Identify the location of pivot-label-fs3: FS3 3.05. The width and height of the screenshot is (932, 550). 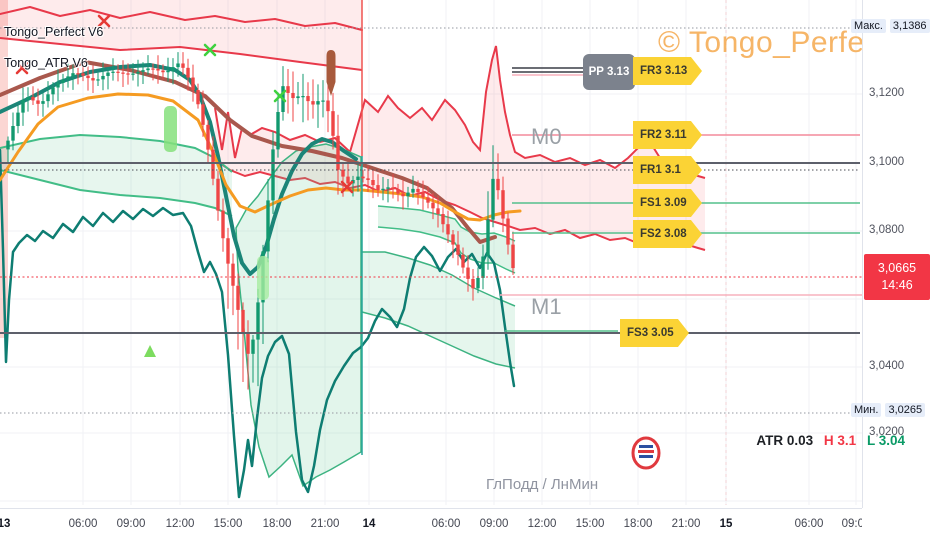
(654, 333).